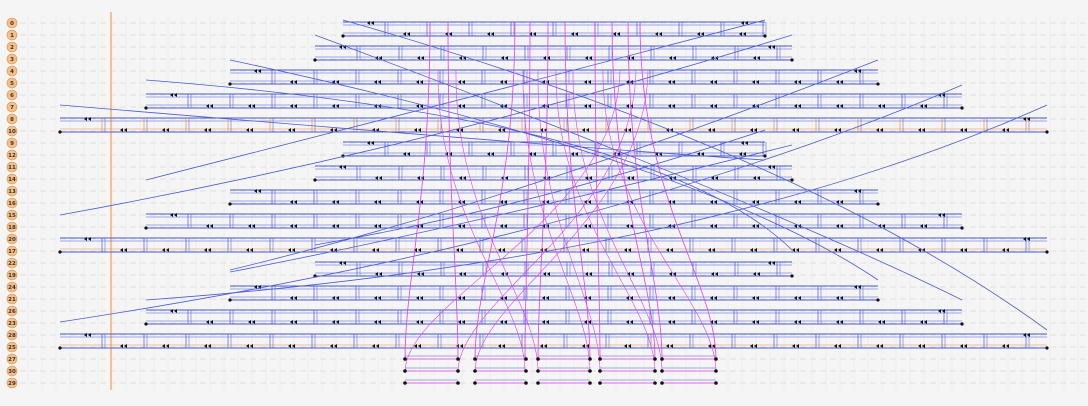  I want to click on track-badge: 15, so click(12, 215).